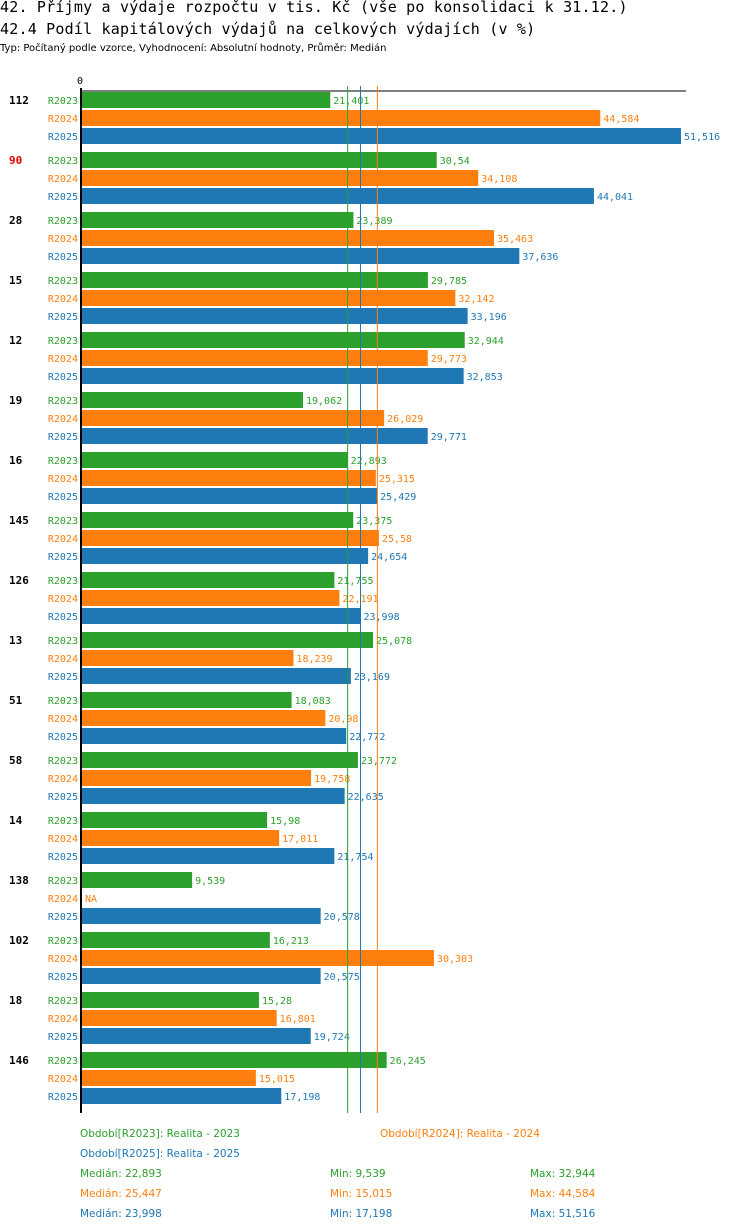 The height and width of the screenshot is (1232, 750). I want to click on data-label: 18,239, so click(314, 659).